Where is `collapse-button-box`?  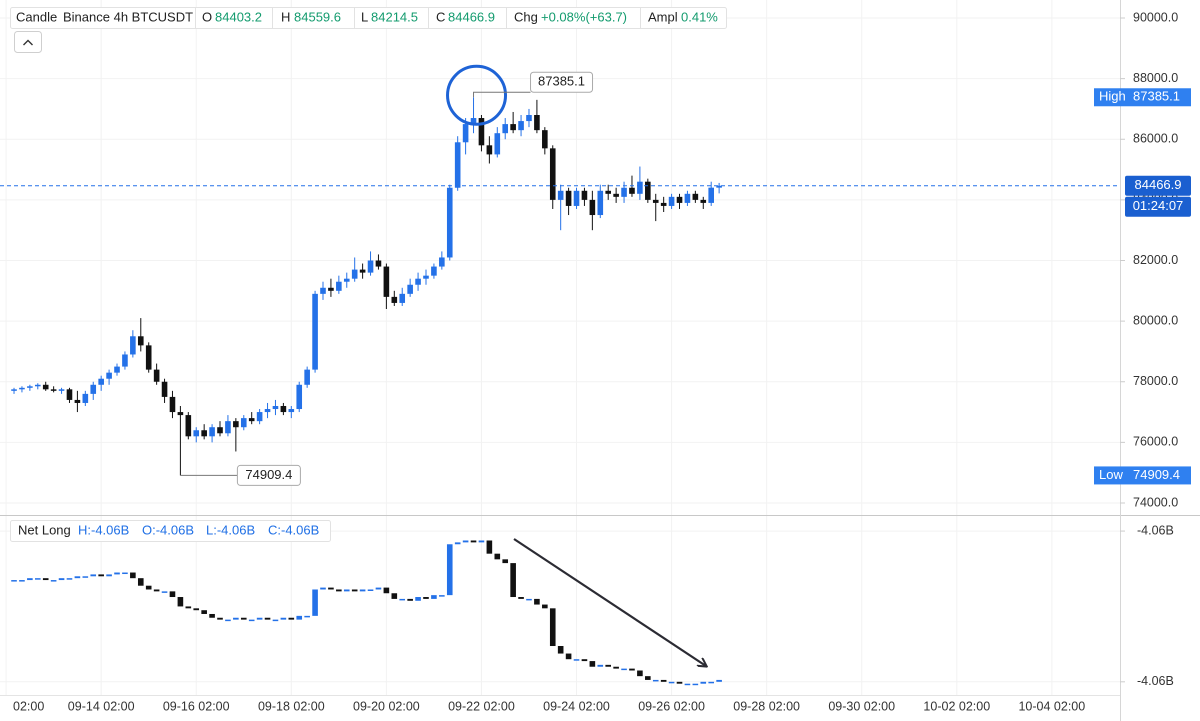 collapse-button-box is located at coordinates (28, 42).